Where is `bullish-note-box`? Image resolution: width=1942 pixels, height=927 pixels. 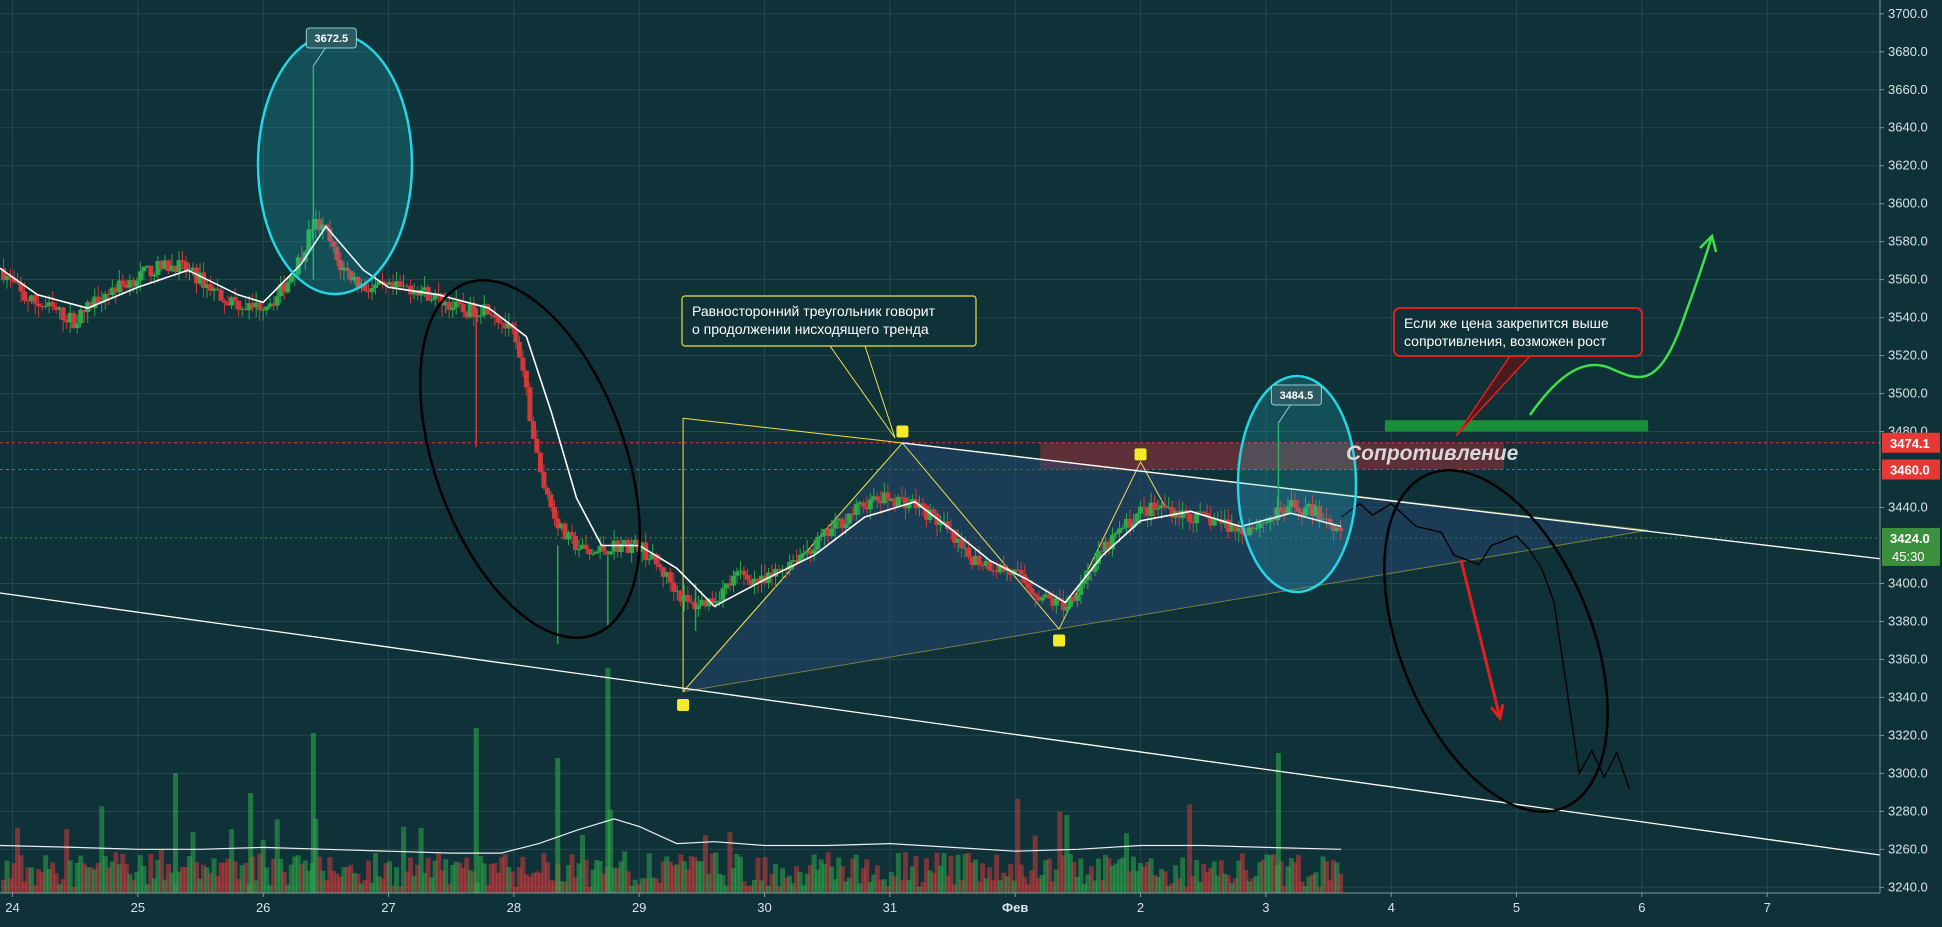 bullish-note-box is located at coordinates (1518, 332).